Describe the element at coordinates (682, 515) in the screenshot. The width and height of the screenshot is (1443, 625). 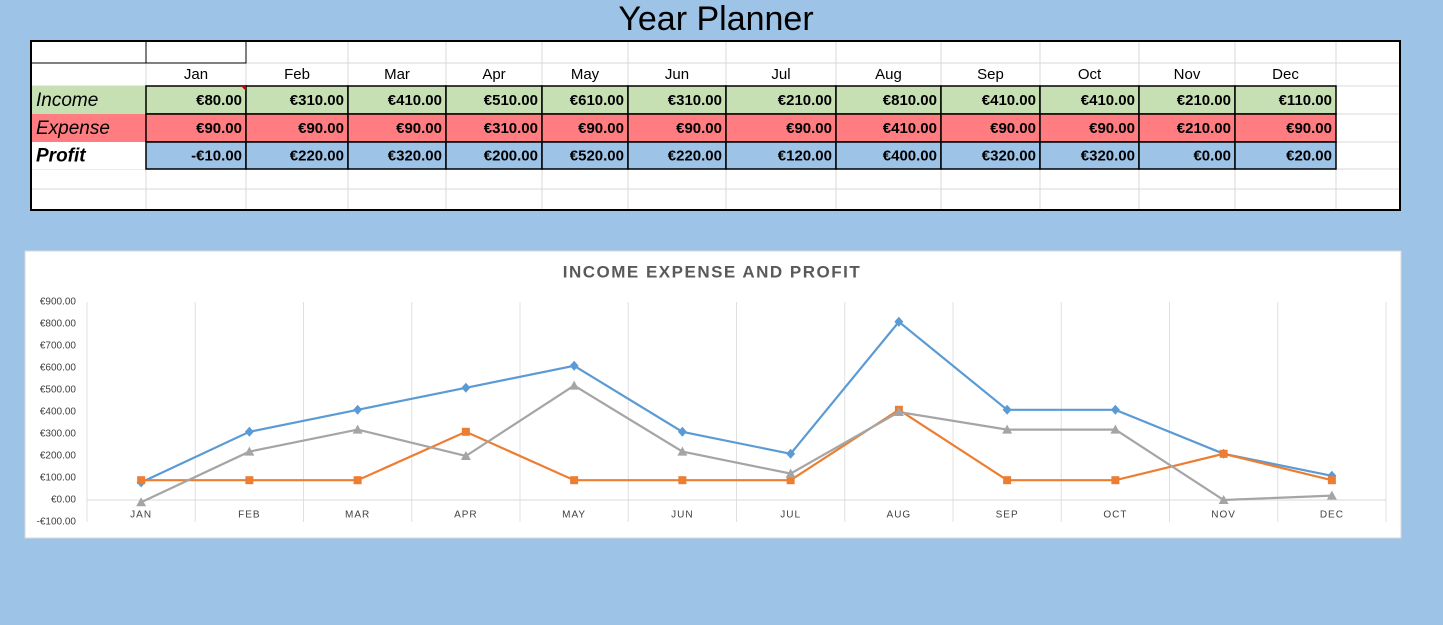
I see `x-tick-label: JUN` at that location.